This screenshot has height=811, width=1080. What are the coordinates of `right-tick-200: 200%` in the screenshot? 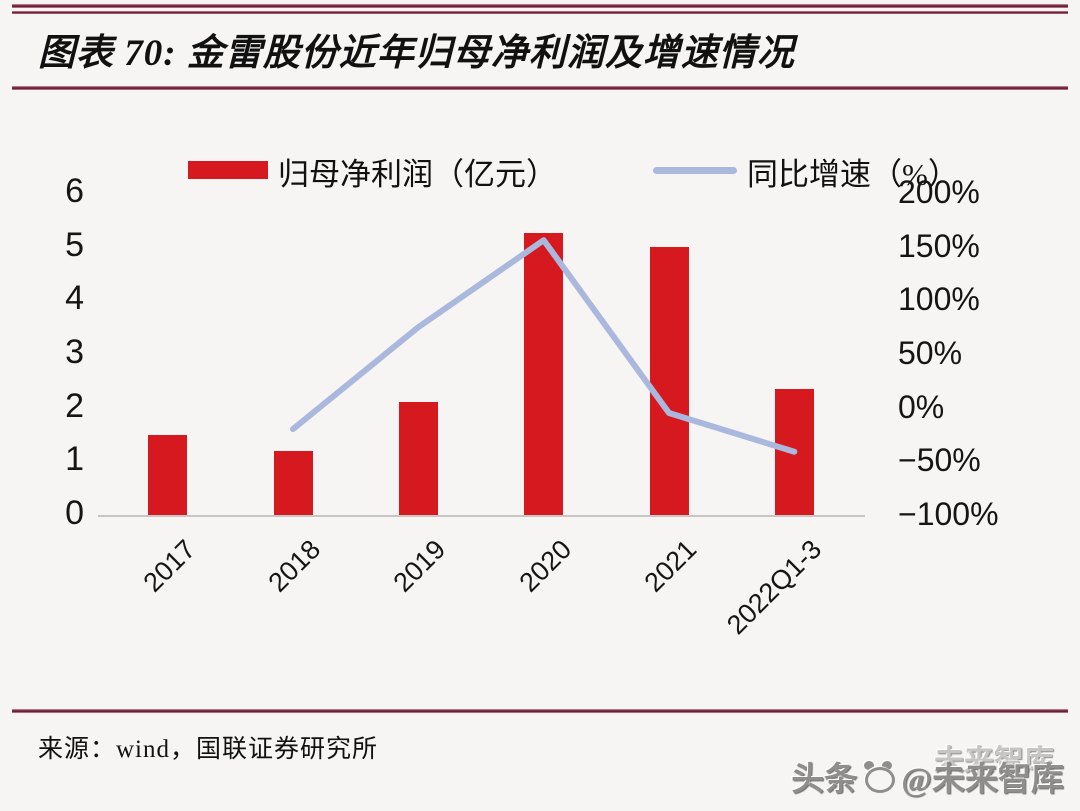 It's located at (939, 192).